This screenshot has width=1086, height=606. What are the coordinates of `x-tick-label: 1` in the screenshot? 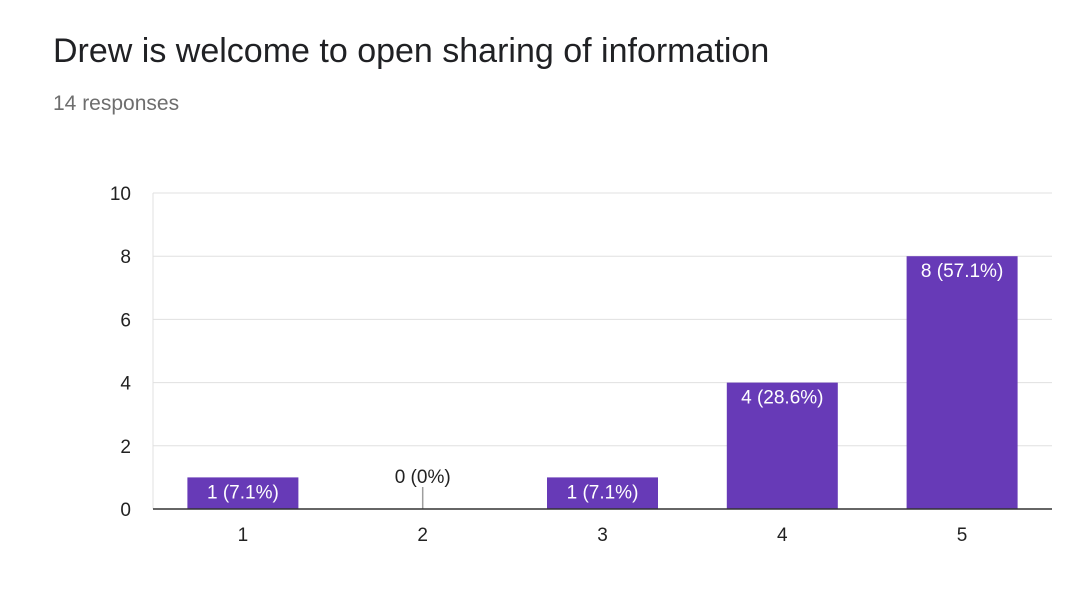 It's located at (243, 535).